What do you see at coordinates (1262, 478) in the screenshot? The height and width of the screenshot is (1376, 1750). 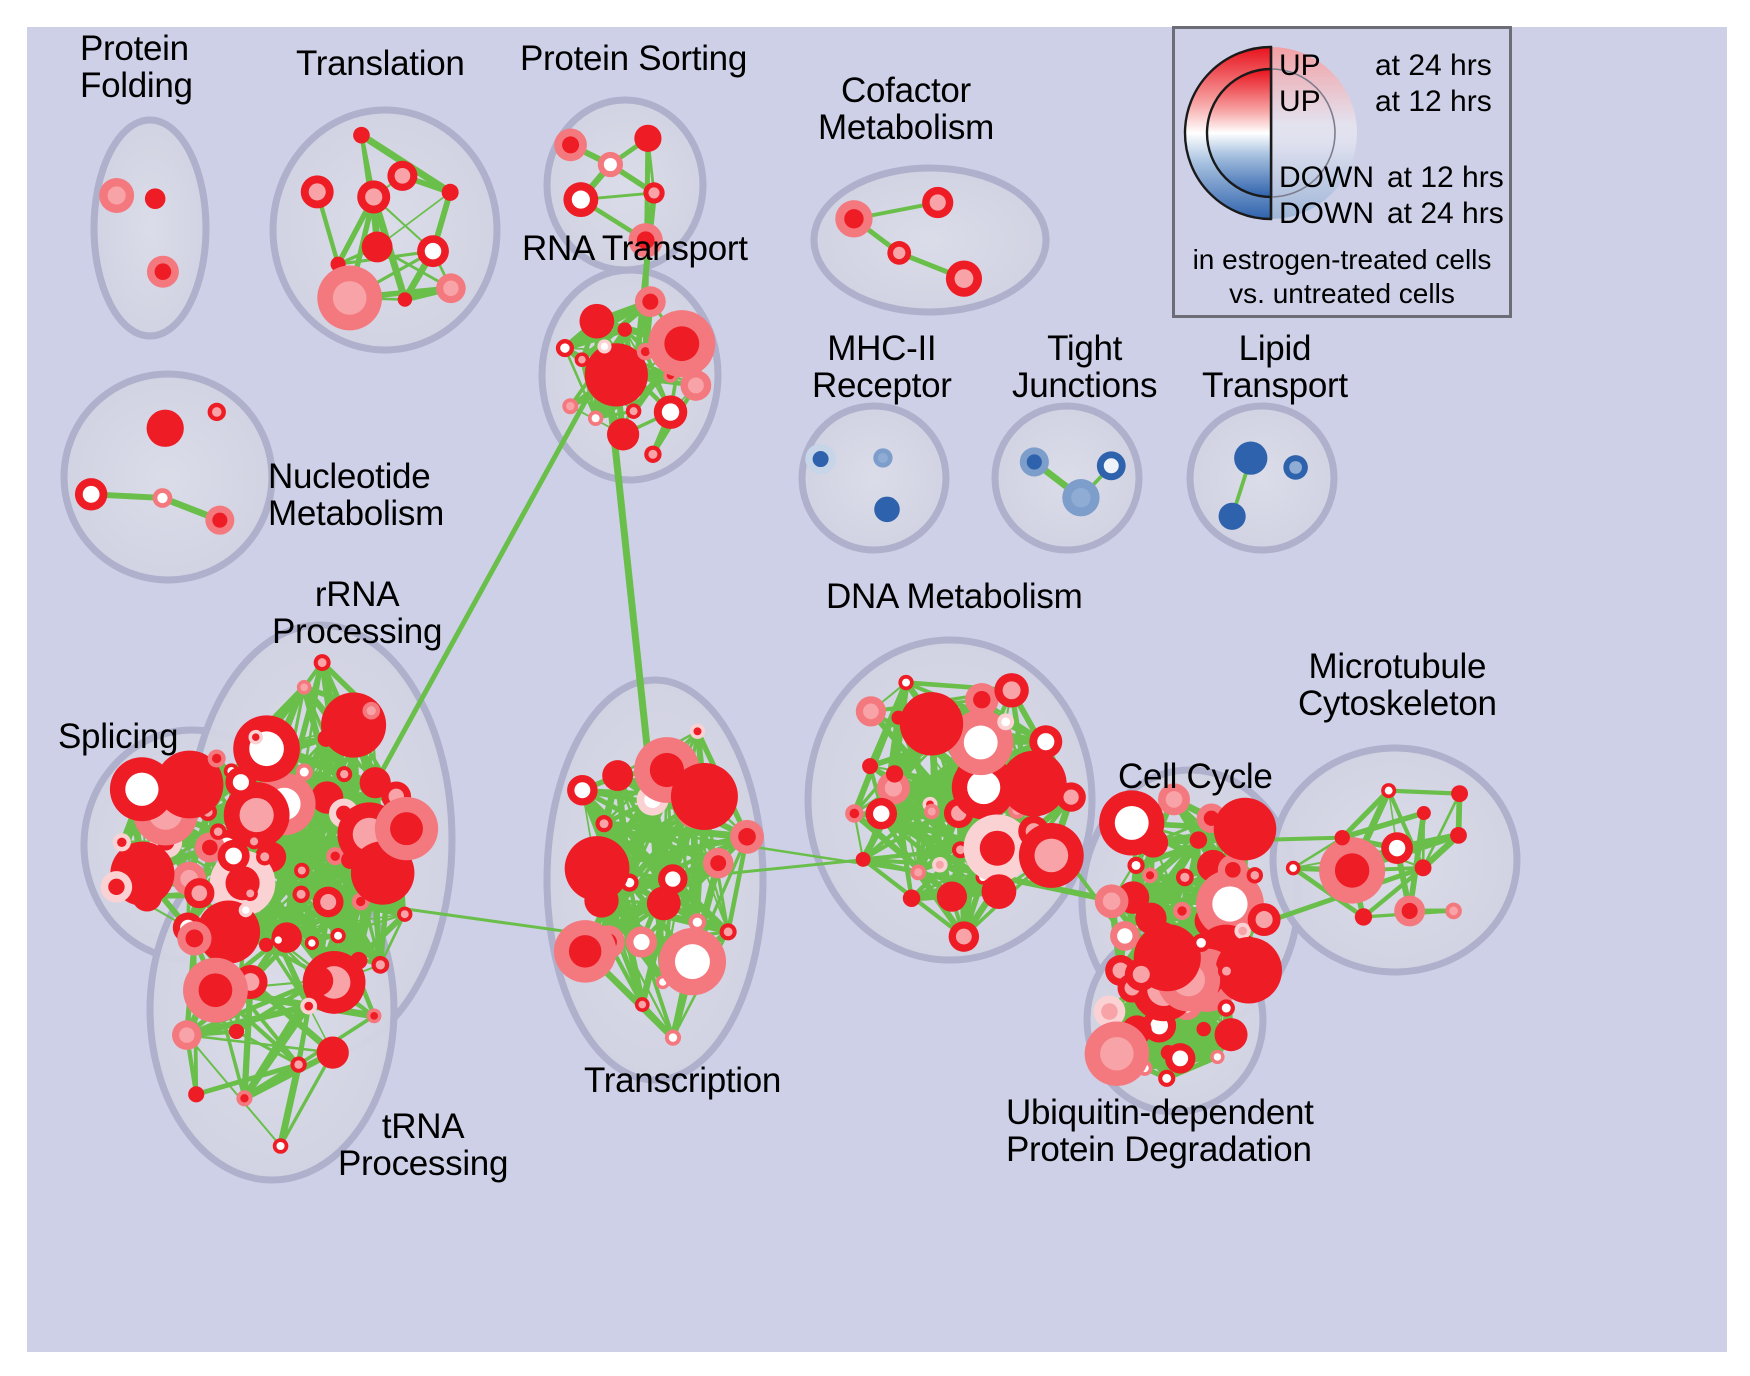 I see `halo-lipid-transport` at bounding box center [1262, 478].